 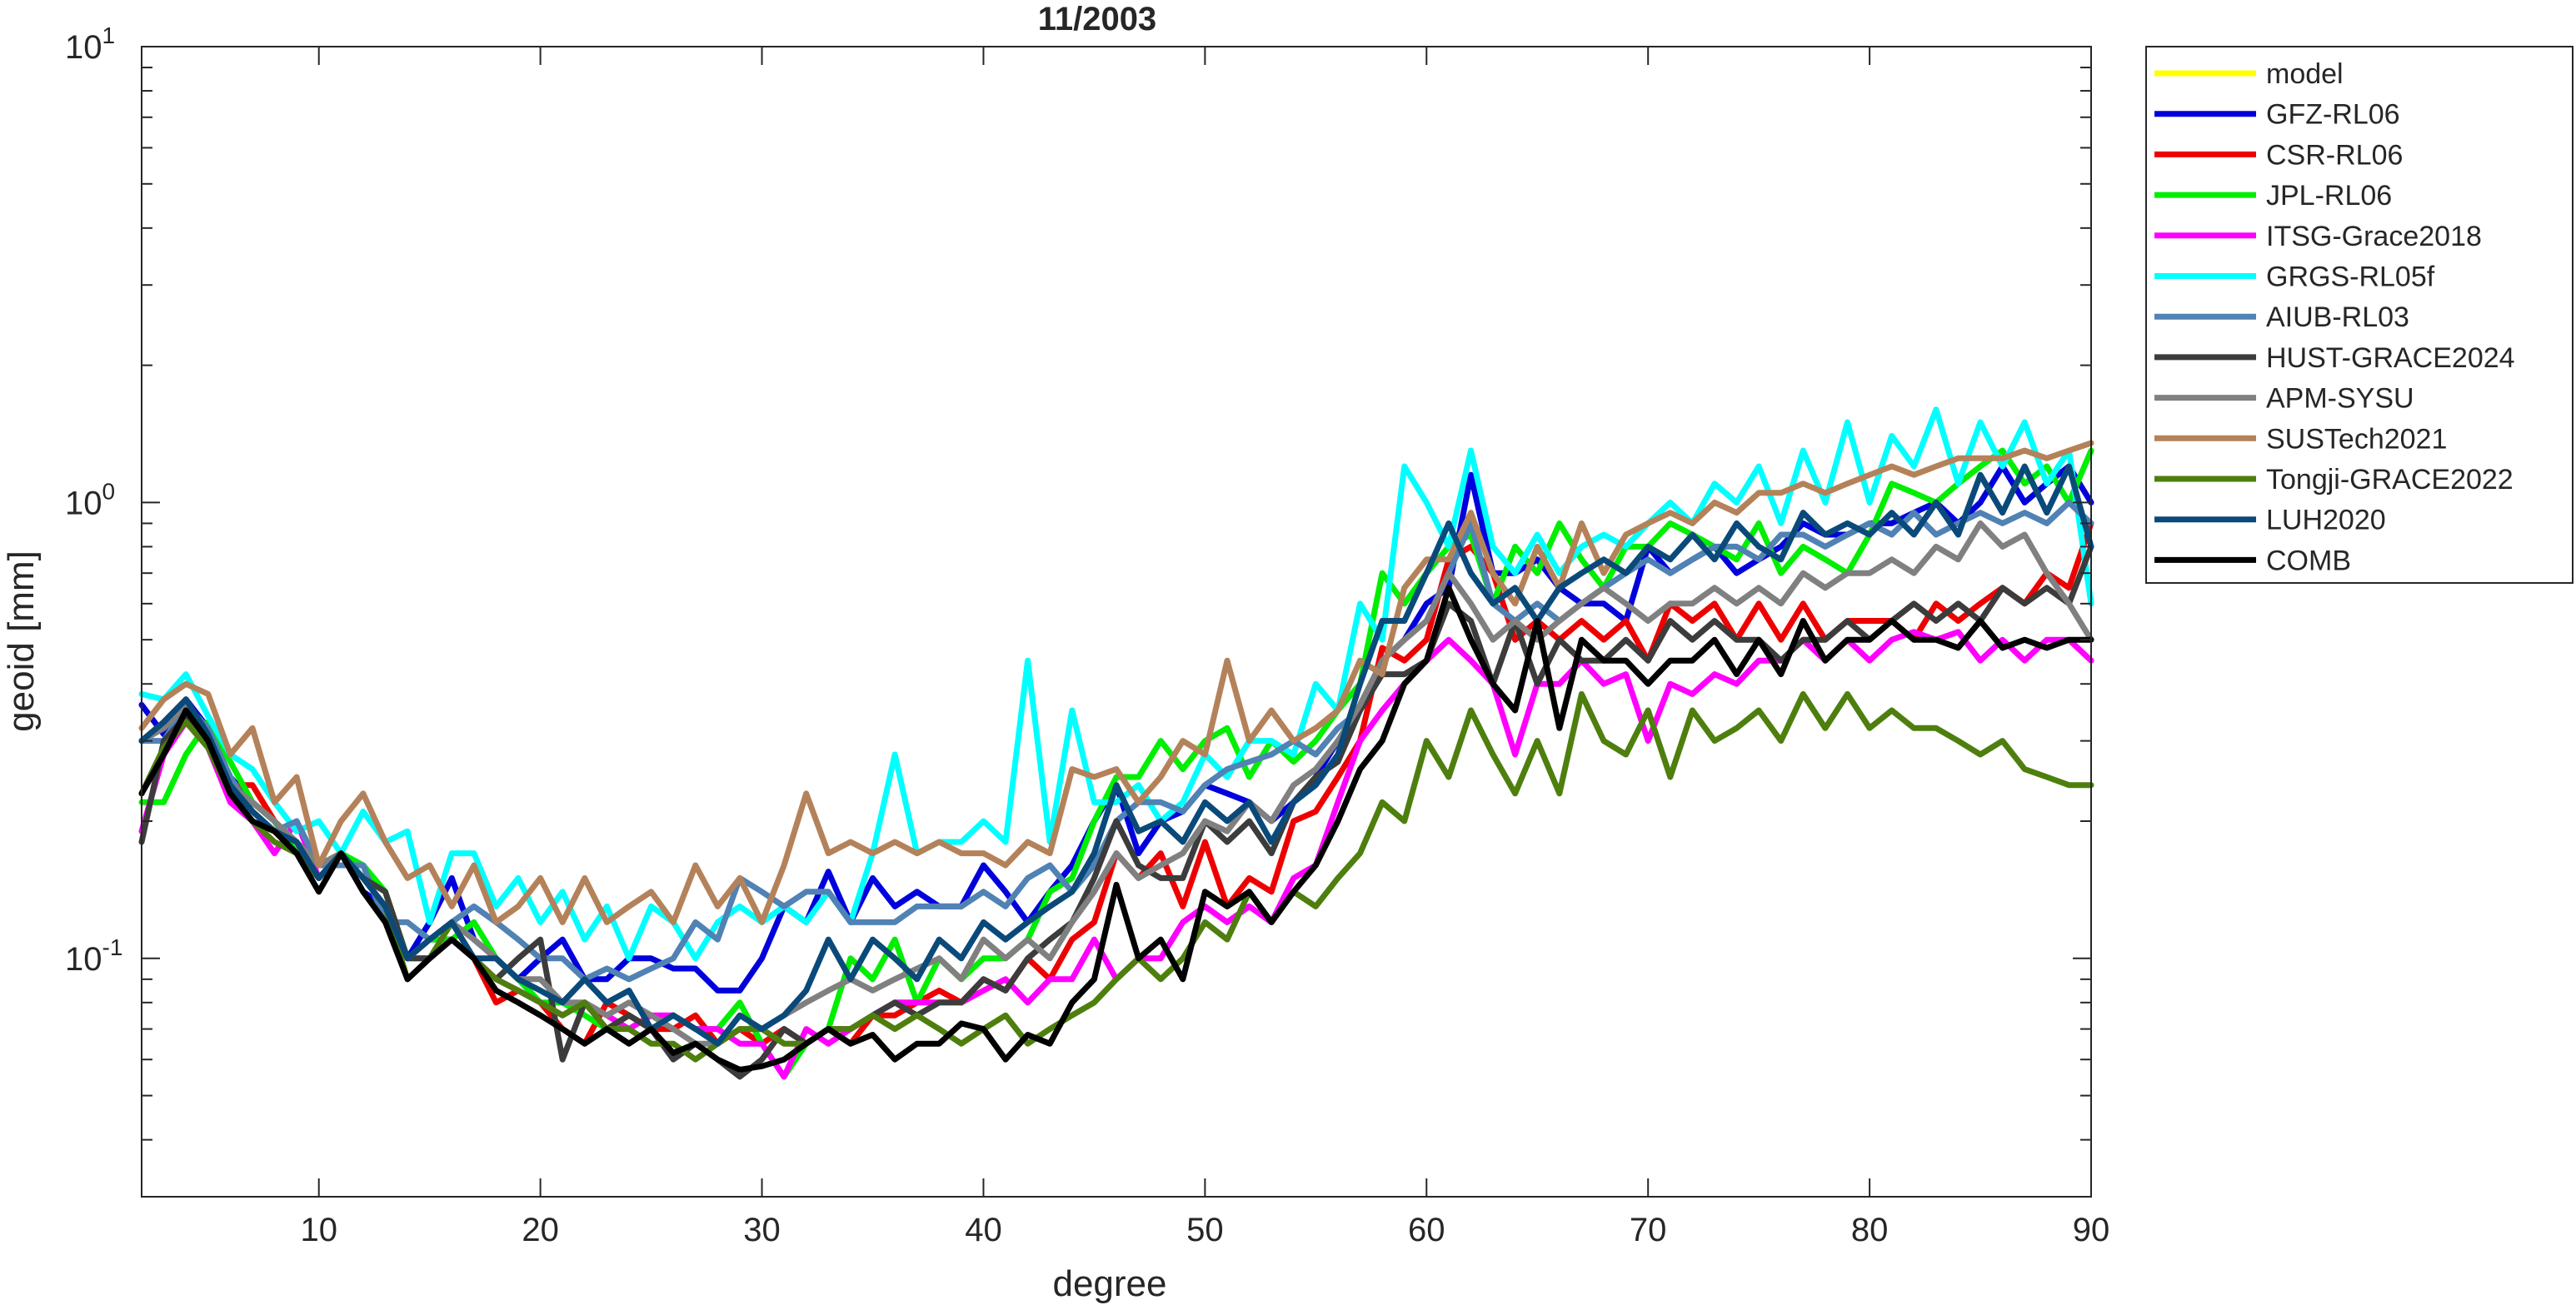 I want to click on x-tick-label: 20, so click(x=540, y=1230).